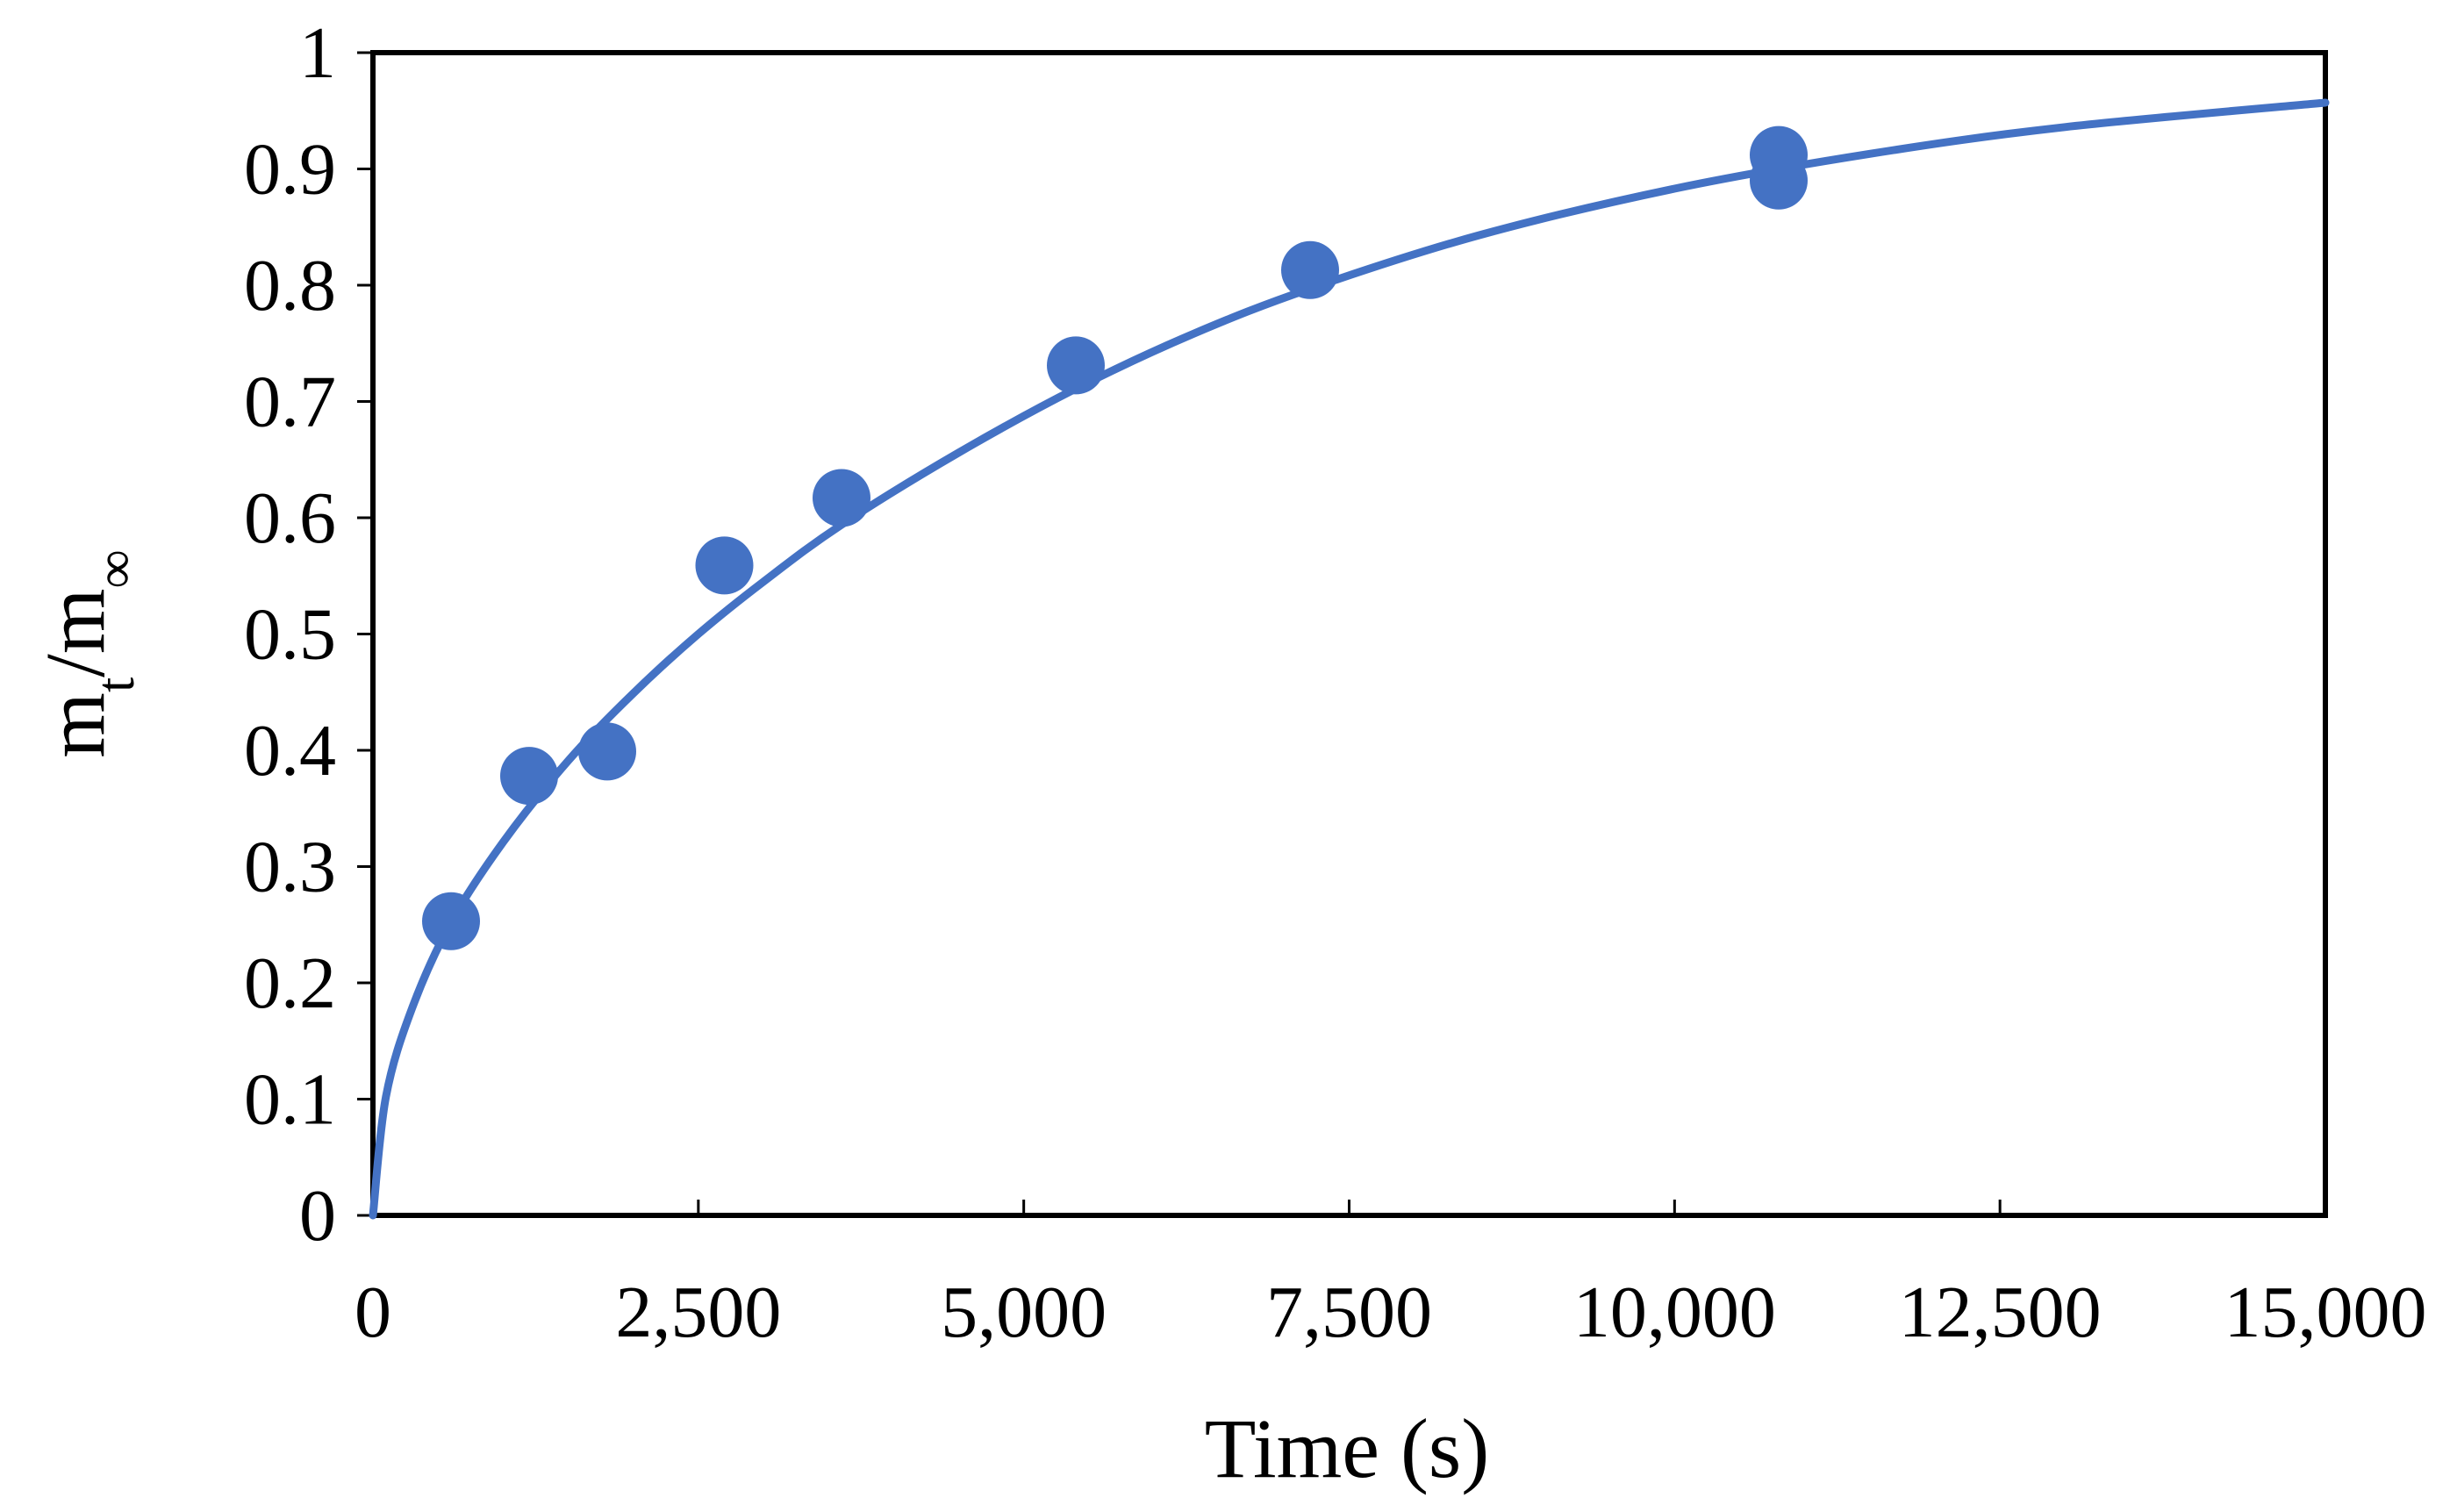 The width and height of the screenshot is (2457, 1512). I want to click on y-axis-title: mt/m∞, so click(87, 653).